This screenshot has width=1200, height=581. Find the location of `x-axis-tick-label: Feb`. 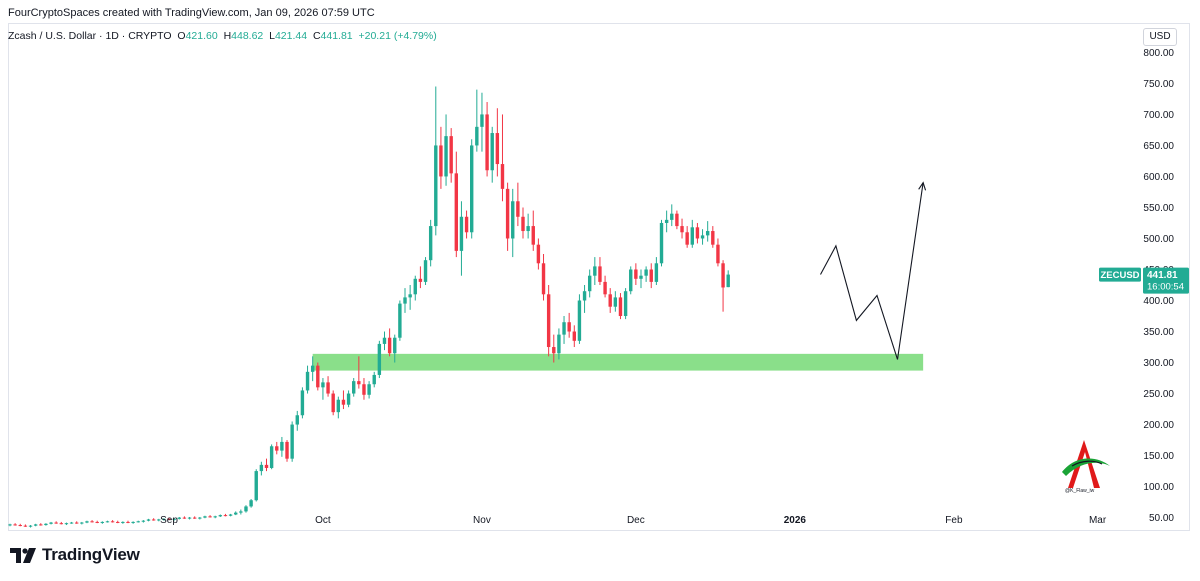

x-axis-tick-label: Feb is located at coordinates (954, 520).